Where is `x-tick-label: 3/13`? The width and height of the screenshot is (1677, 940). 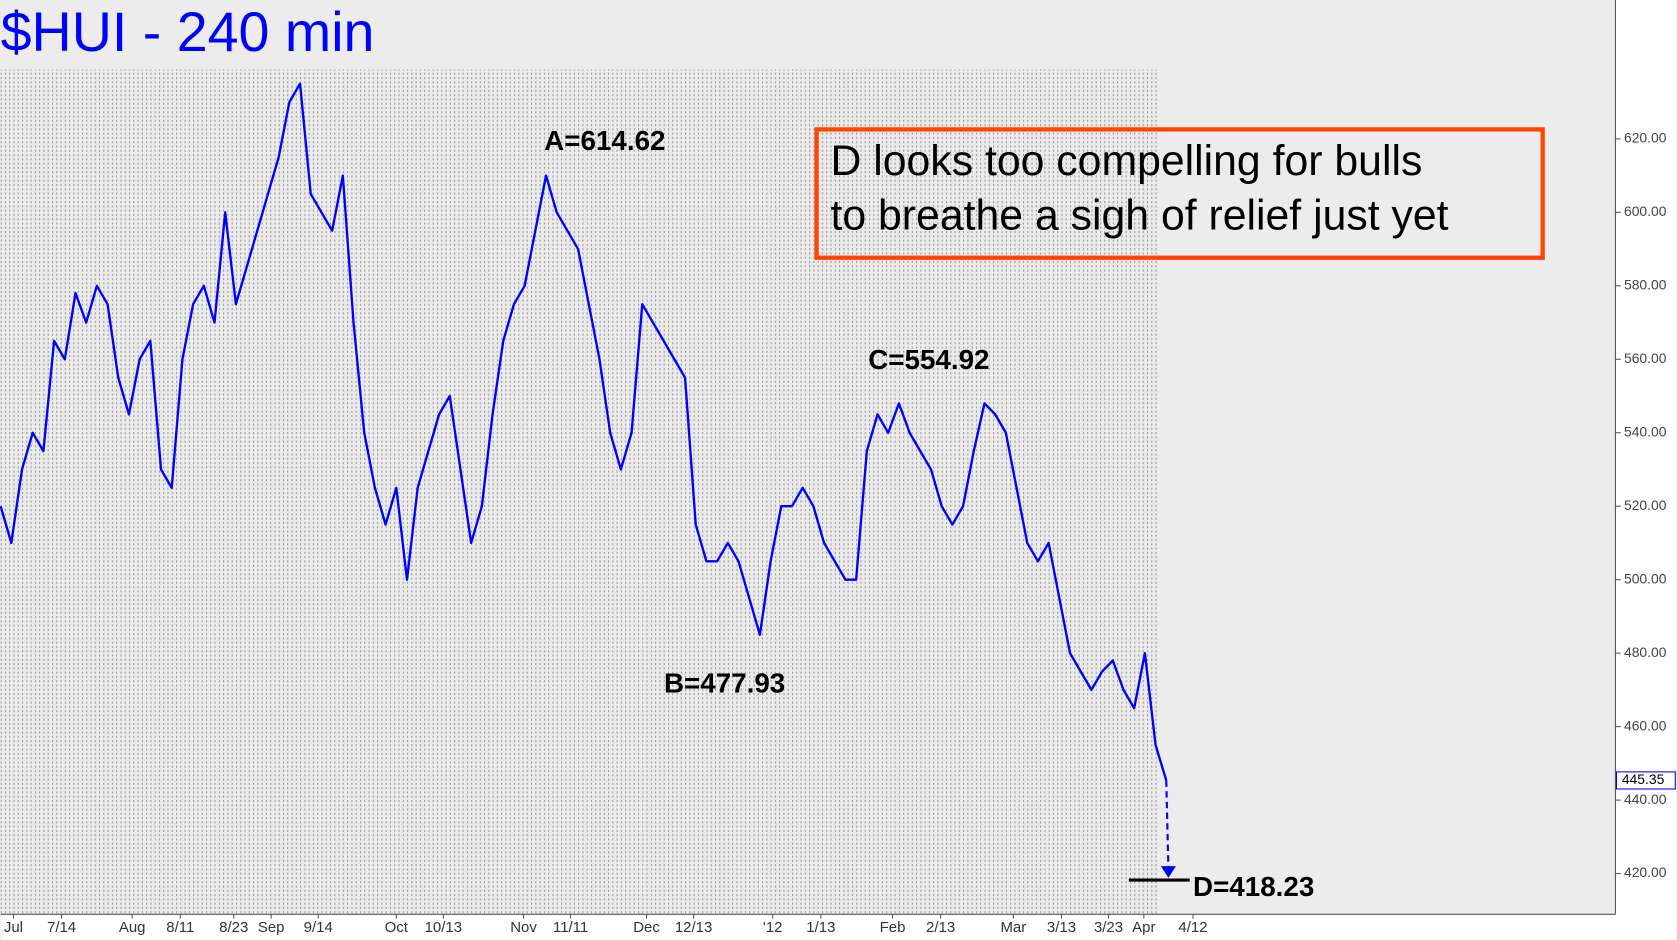 x-tick-label: 3/13 is located at coordinates (1061, 927).